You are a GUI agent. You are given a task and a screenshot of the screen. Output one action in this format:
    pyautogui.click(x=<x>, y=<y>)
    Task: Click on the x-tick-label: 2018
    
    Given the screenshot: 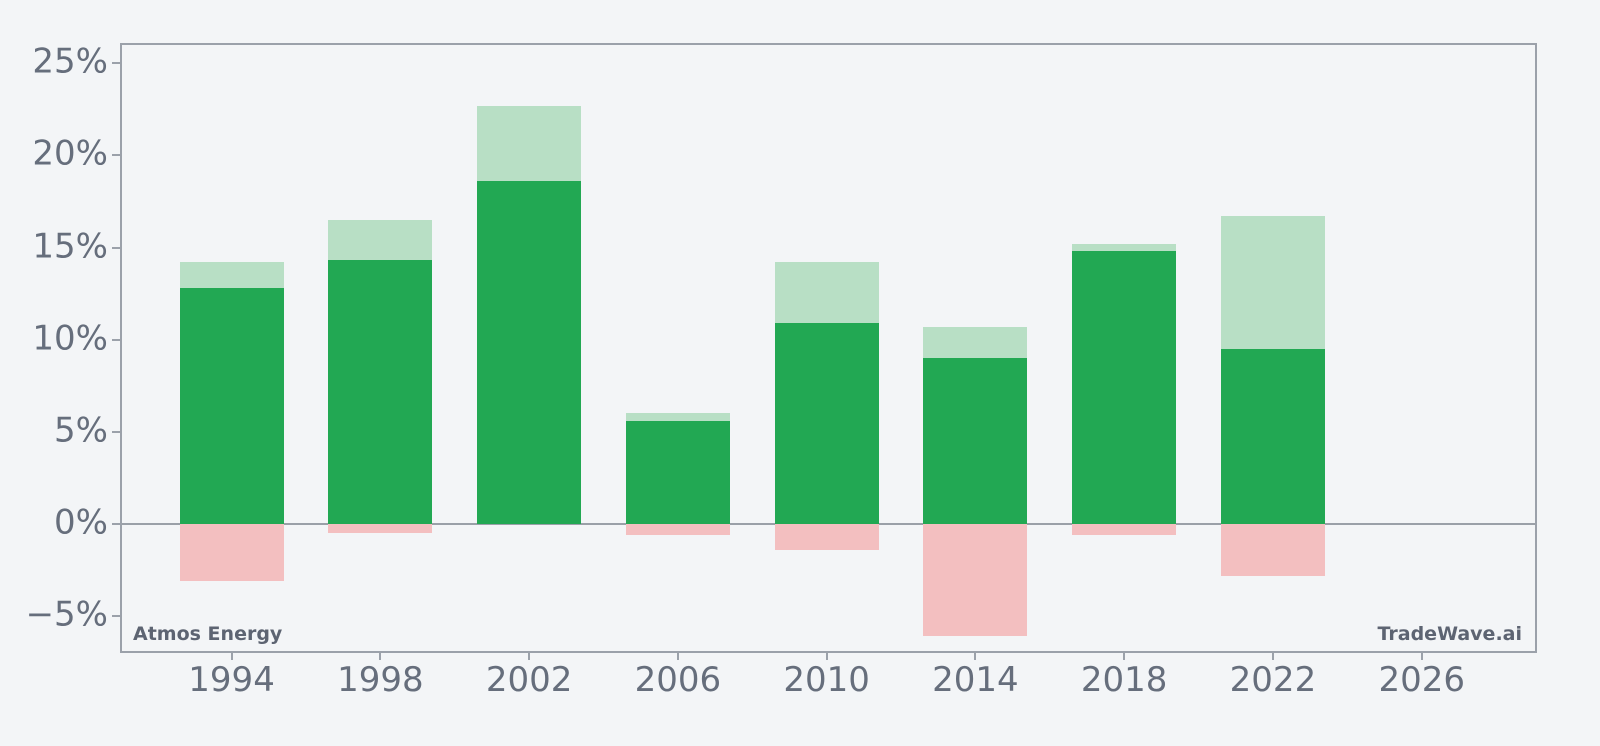 What is the action you would take?
    pyautogui.click(x=1124, y=680)
    